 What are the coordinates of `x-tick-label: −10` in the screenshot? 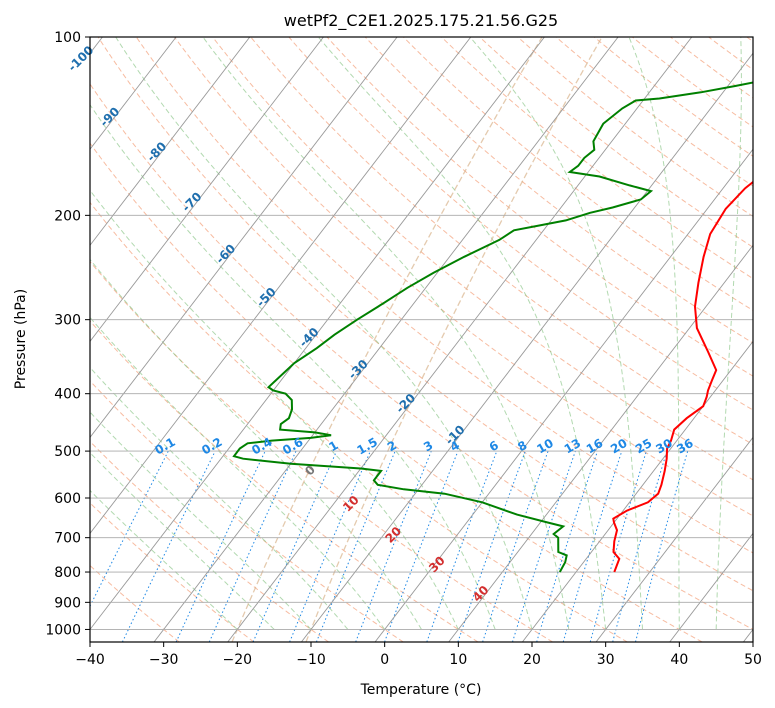 It's located at (311, 660).